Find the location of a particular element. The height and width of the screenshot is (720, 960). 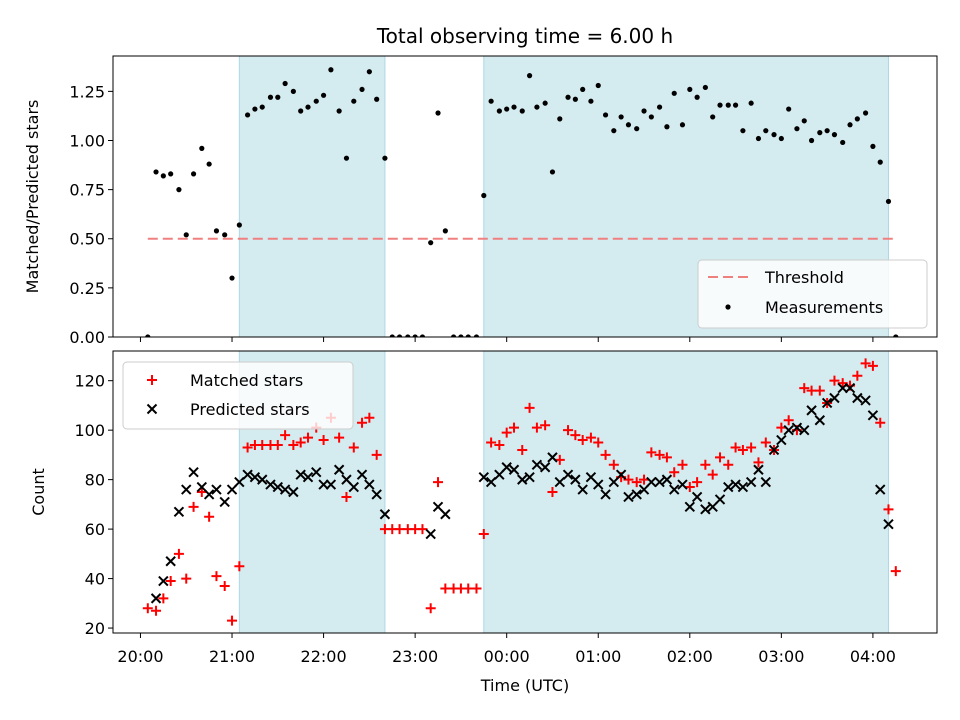

y-tick-label: 0.50 is located at coordinates (87, 239).